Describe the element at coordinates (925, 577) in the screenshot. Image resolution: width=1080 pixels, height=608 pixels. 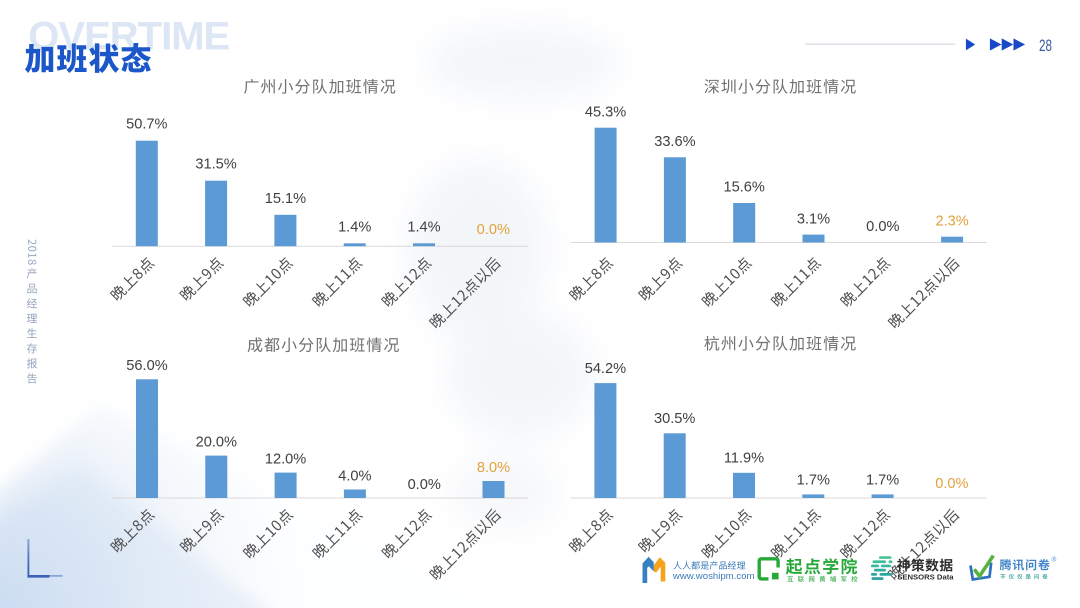
I see `svg-text: SENSORS Data` at that location.